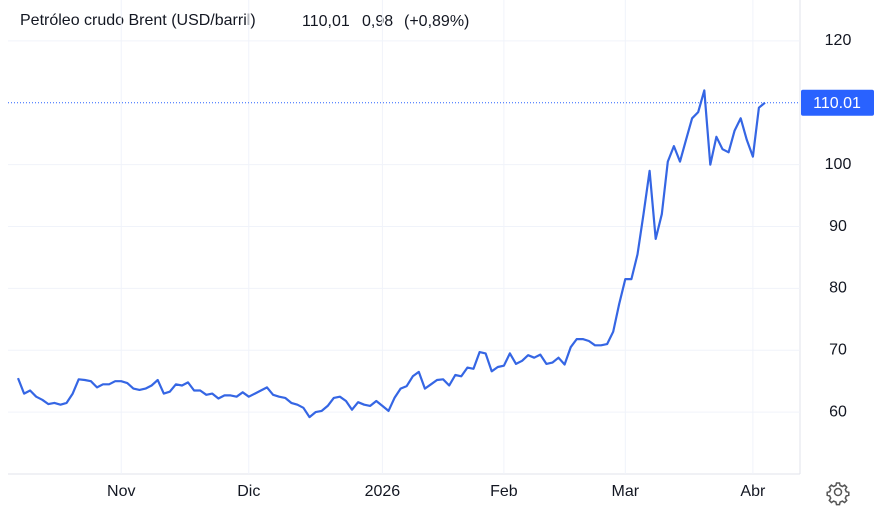 The image size is (881, 512). I want to click on last-price-box, so click(837, 102).